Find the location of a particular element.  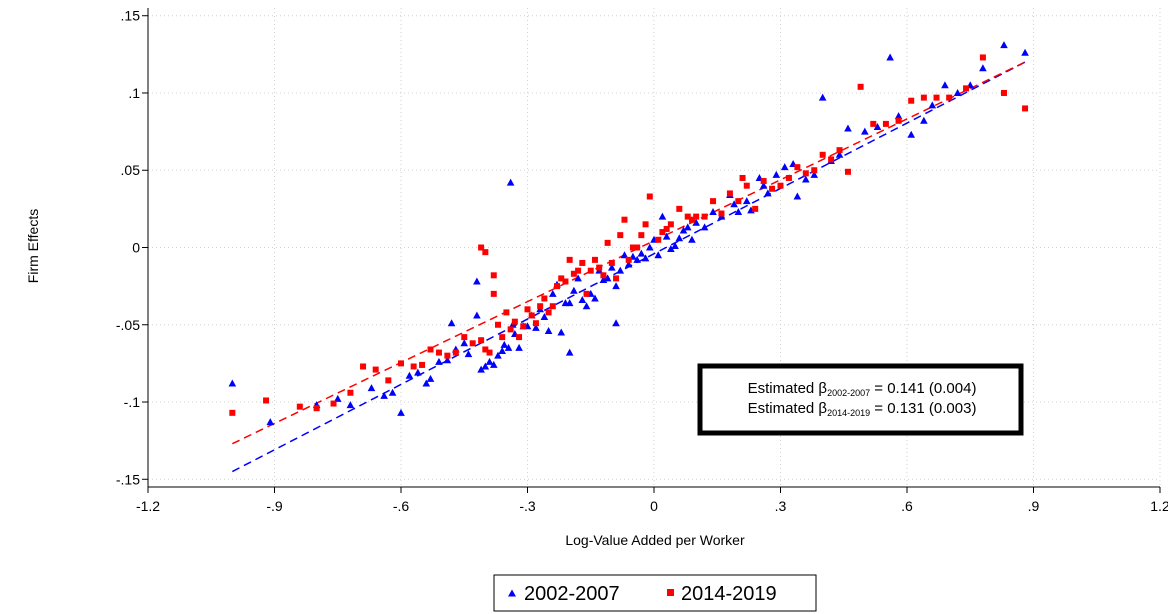

annotation-frame is located at coordinates (860, 399).